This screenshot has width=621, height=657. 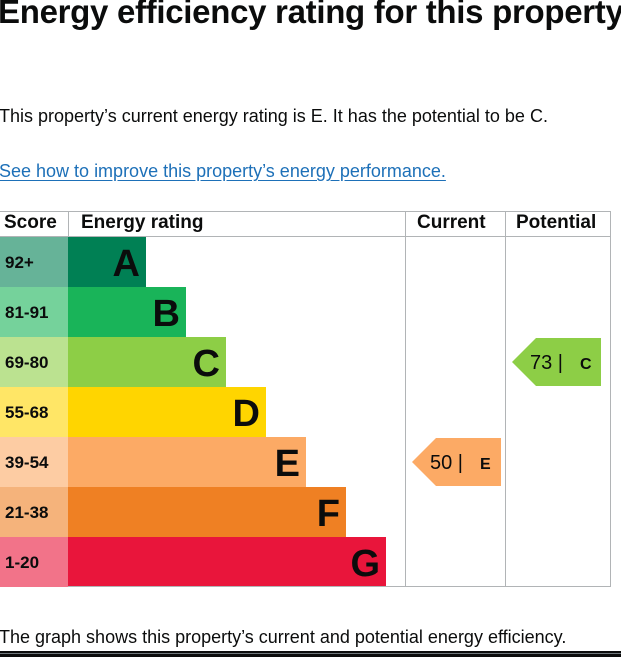 What do you see at coordinates (30, 222) in the screenshot?
I see `column-header: Score` at bounding box center [30, 222].